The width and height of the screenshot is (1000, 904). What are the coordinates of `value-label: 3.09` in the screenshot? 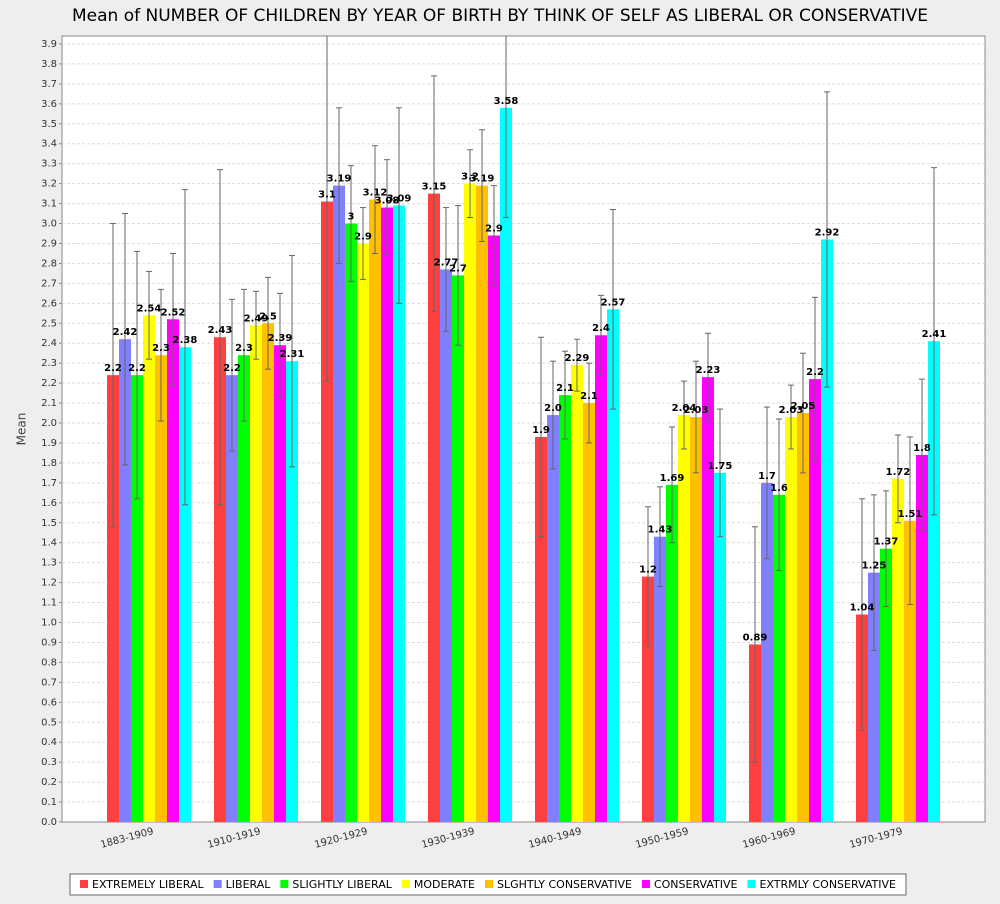 It's located at (399, 199).